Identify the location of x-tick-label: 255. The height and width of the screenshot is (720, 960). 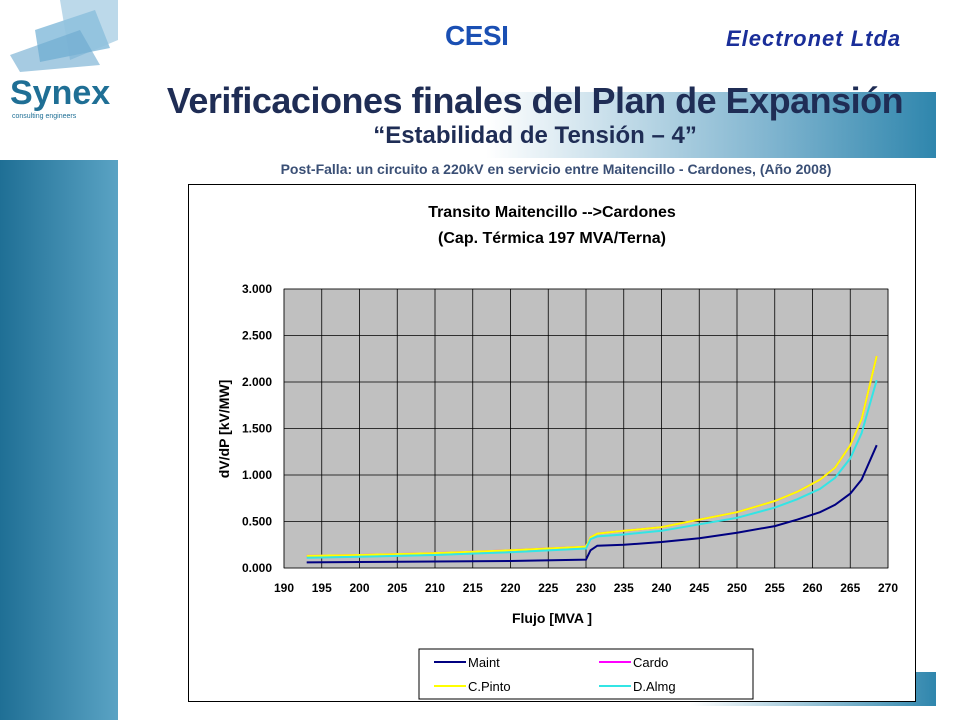
(775, 588).